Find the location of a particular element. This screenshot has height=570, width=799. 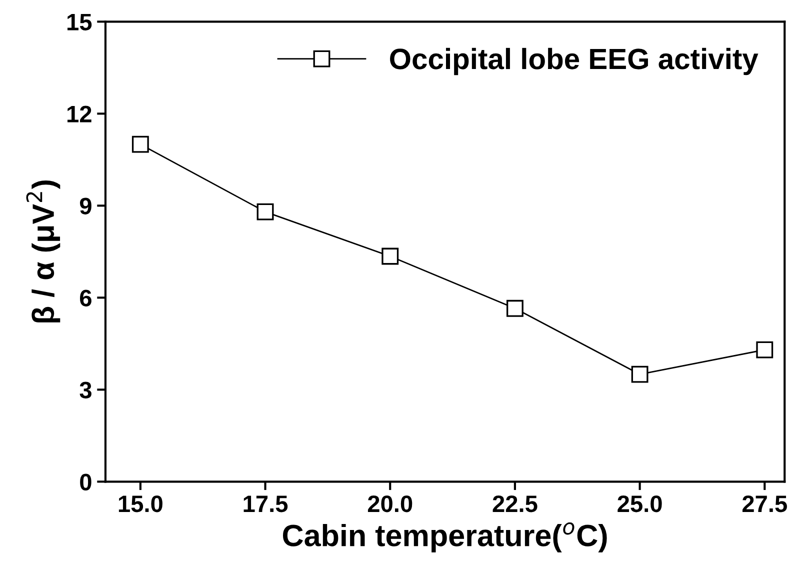

y-tick-label: 15 is located at coordinates (80, 22).